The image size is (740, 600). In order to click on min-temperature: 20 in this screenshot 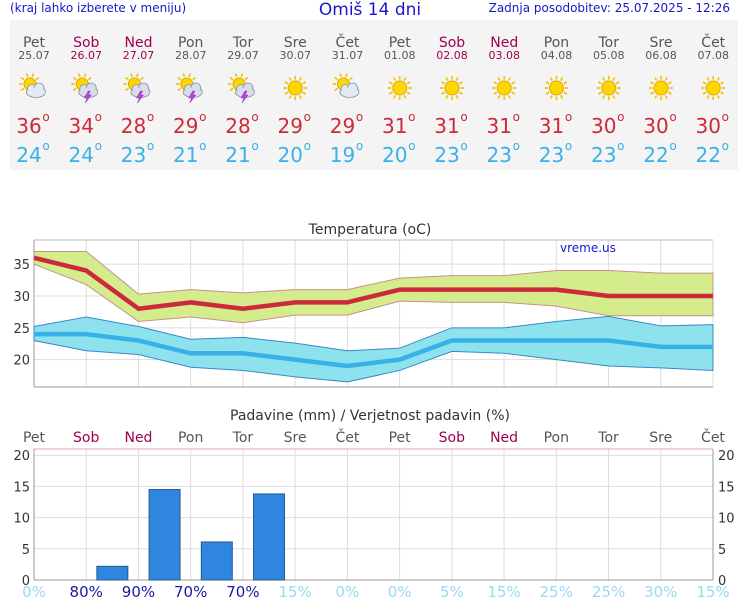, I will do `click(394, 155)`.